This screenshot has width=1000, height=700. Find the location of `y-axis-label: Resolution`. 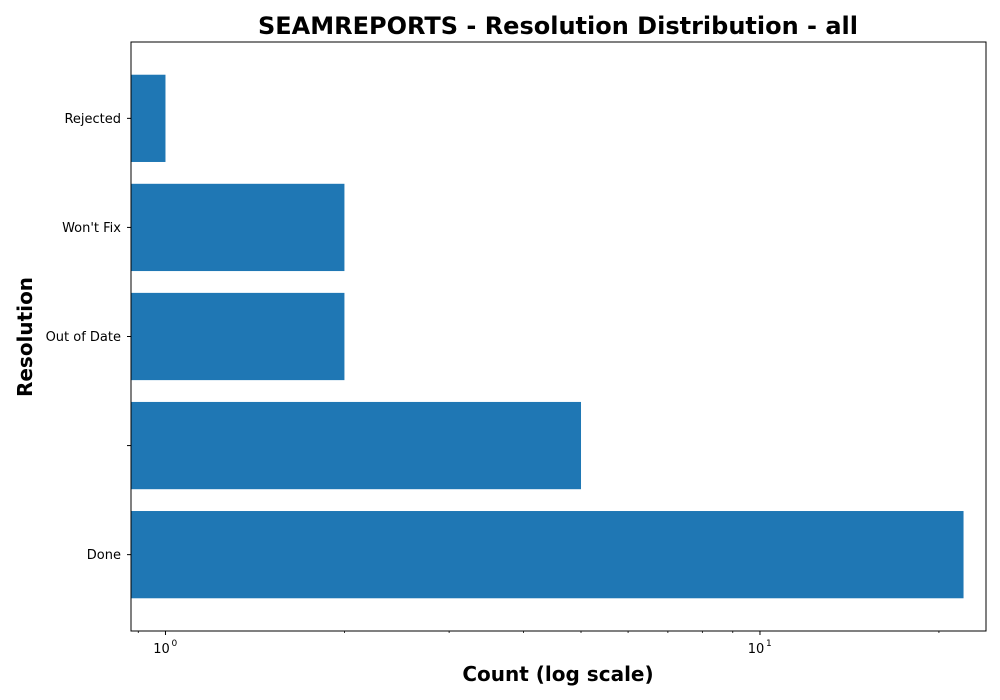

y-axis-label: Resolution is located at coordinates (25, 337).